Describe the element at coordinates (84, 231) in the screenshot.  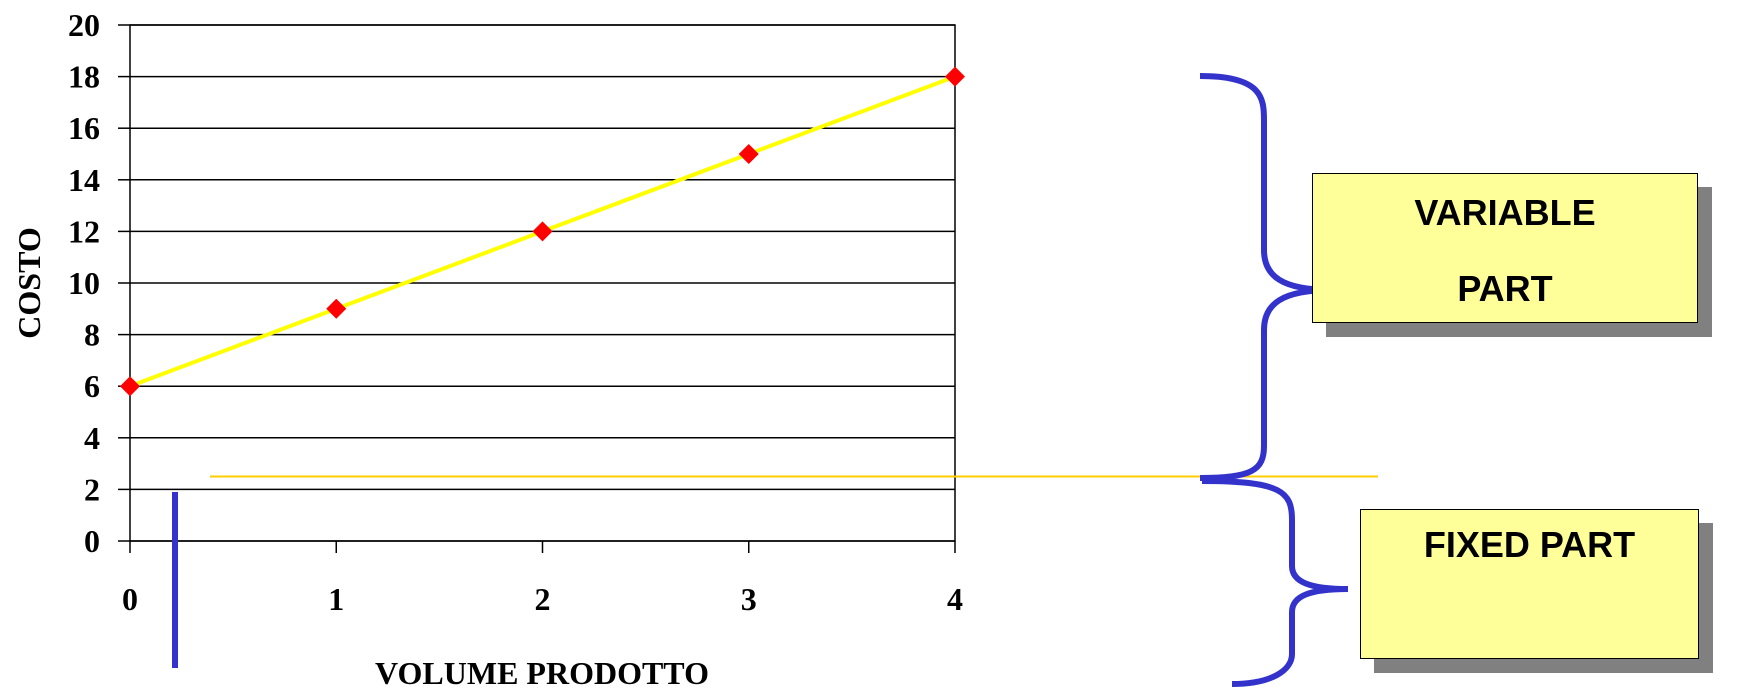
I see `y-tick-label: 12` at that location.